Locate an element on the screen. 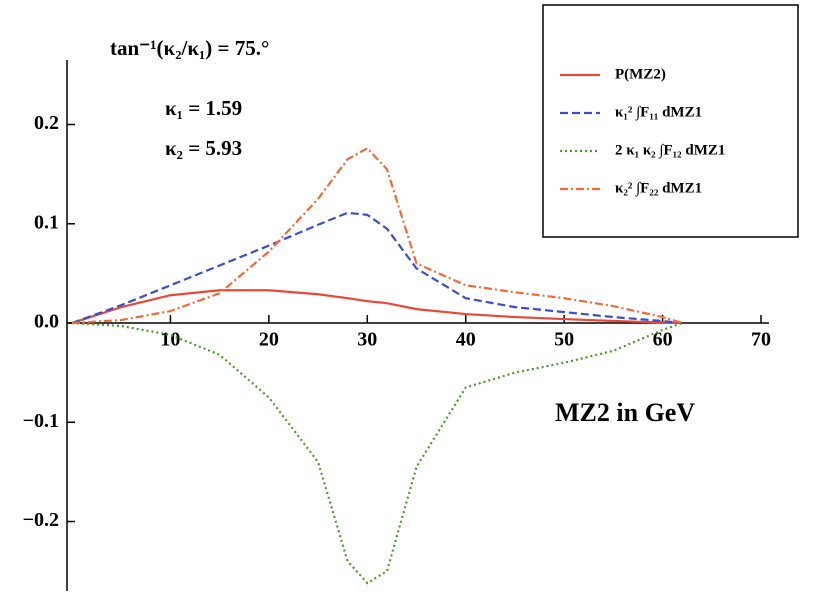 Image resolution: width=835 pixels, height=595 pixels. y-tick-label: −0.1 is located at coordinates (41, 421).